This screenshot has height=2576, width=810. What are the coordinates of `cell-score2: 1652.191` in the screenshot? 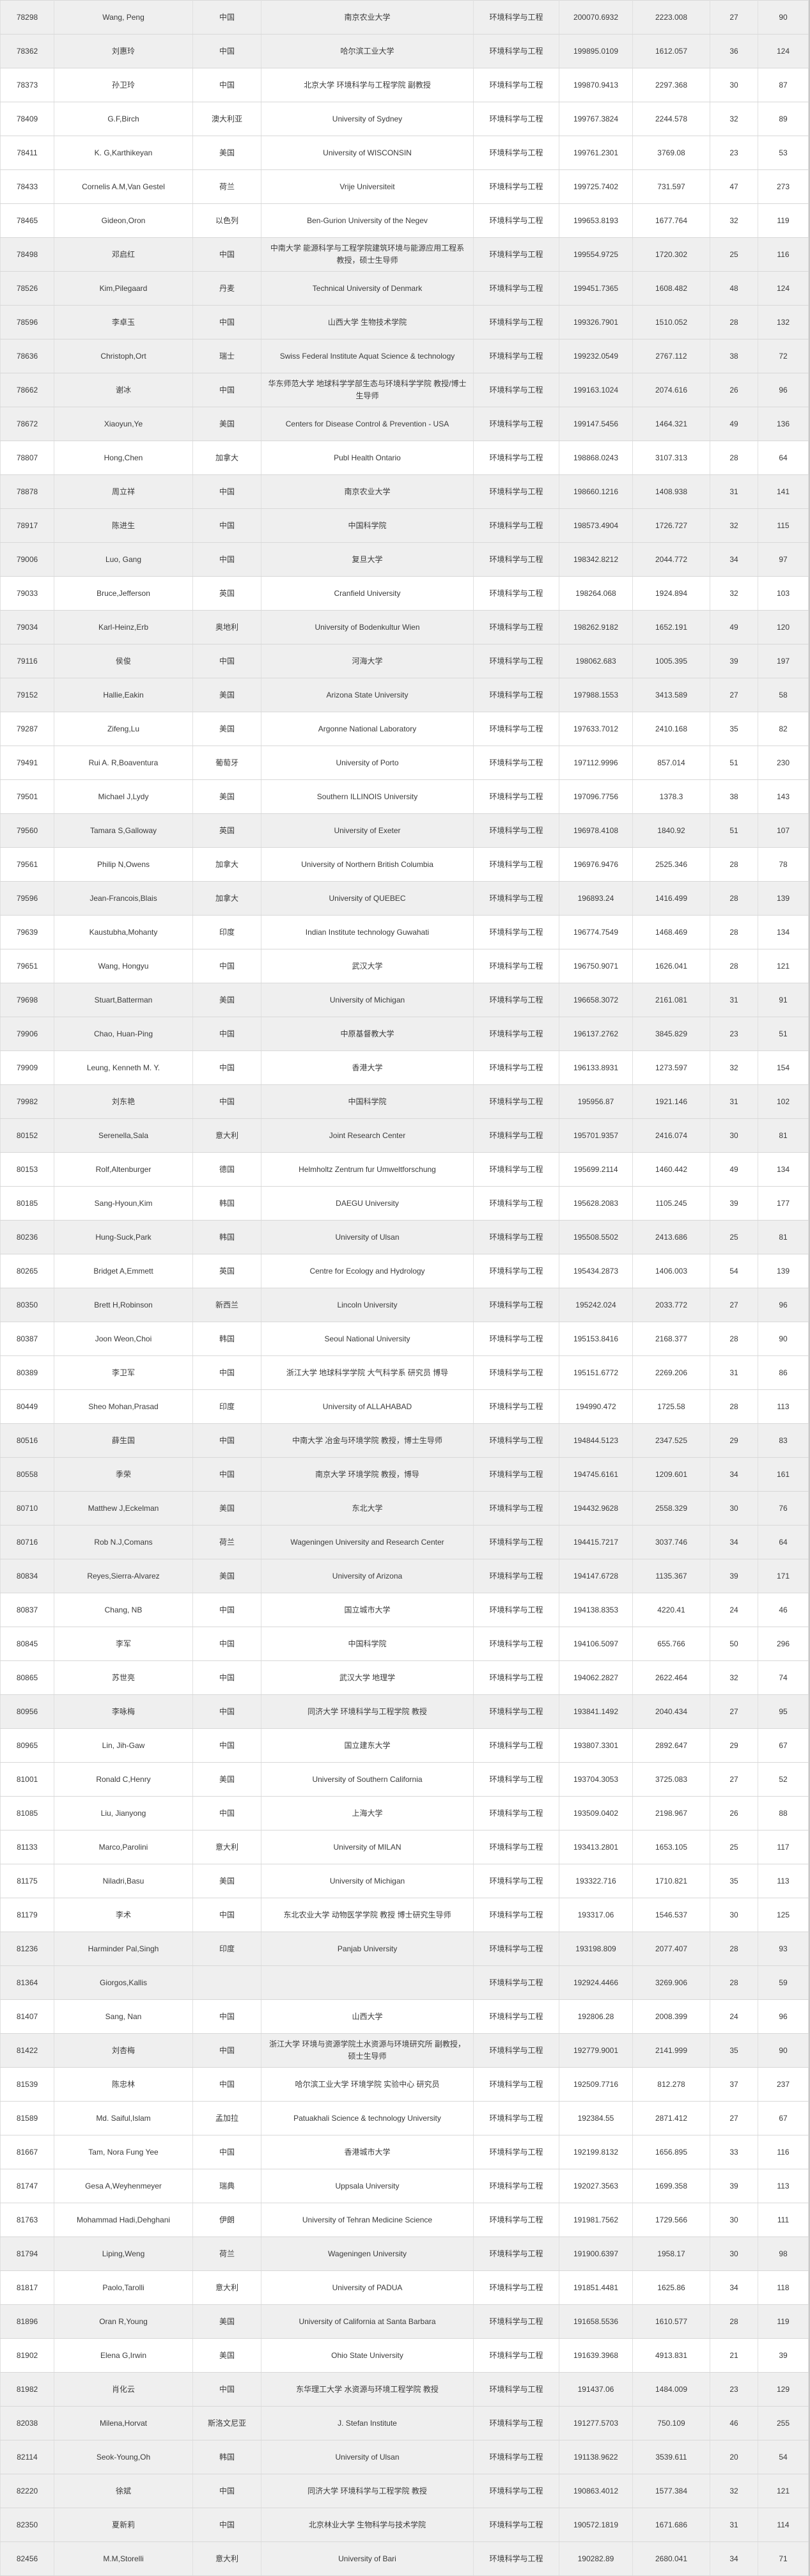 It's located at (671, 627).